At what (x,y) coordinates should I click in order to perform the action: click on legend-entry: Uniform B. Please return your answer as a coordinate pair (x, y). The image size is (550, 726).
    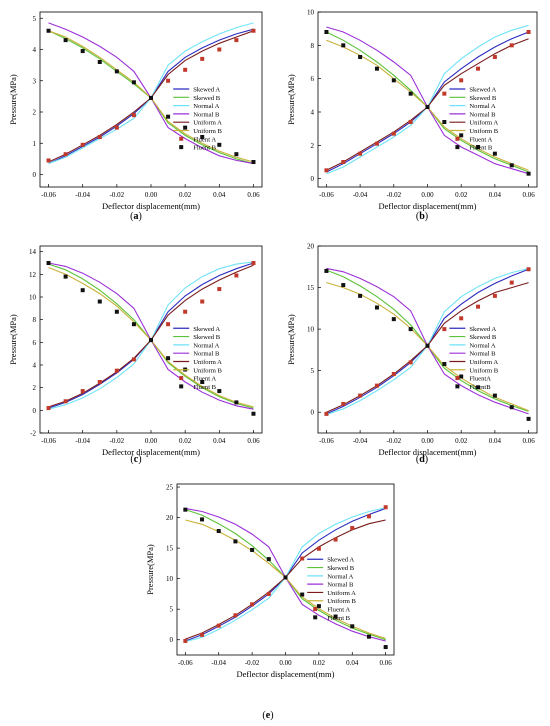
    Looking at the image, I should click on (207, 370).